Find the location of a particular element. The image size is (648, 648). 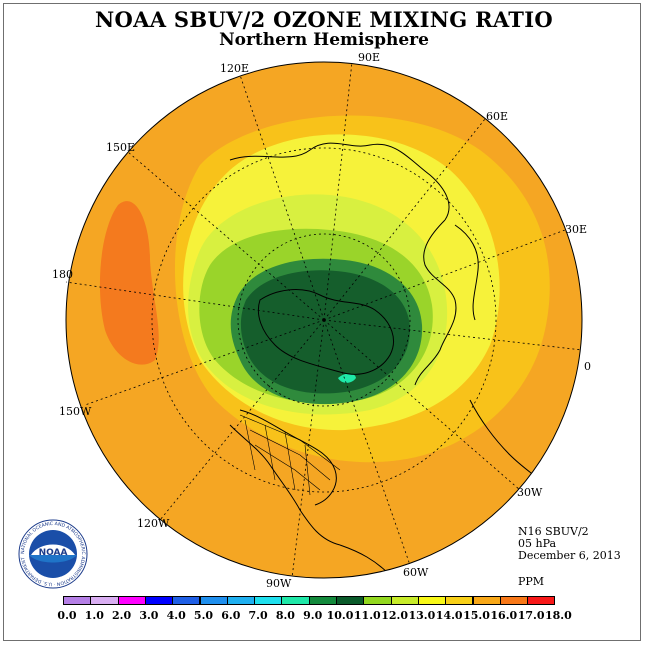

colorbar-tick-label: 0.0 is located at coordinates (67, 615).